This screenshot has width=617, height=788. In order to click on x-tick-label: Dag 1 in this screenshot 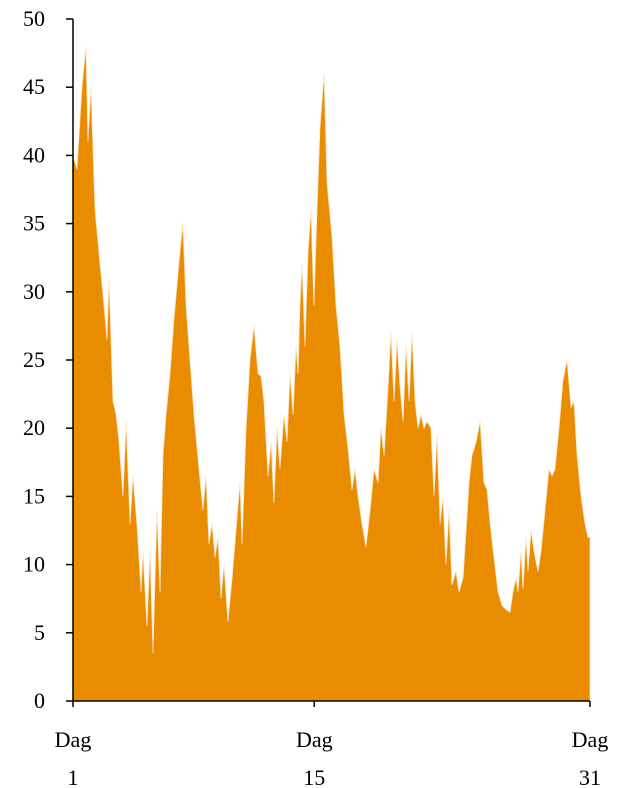, I will do `click(73, 757)`.